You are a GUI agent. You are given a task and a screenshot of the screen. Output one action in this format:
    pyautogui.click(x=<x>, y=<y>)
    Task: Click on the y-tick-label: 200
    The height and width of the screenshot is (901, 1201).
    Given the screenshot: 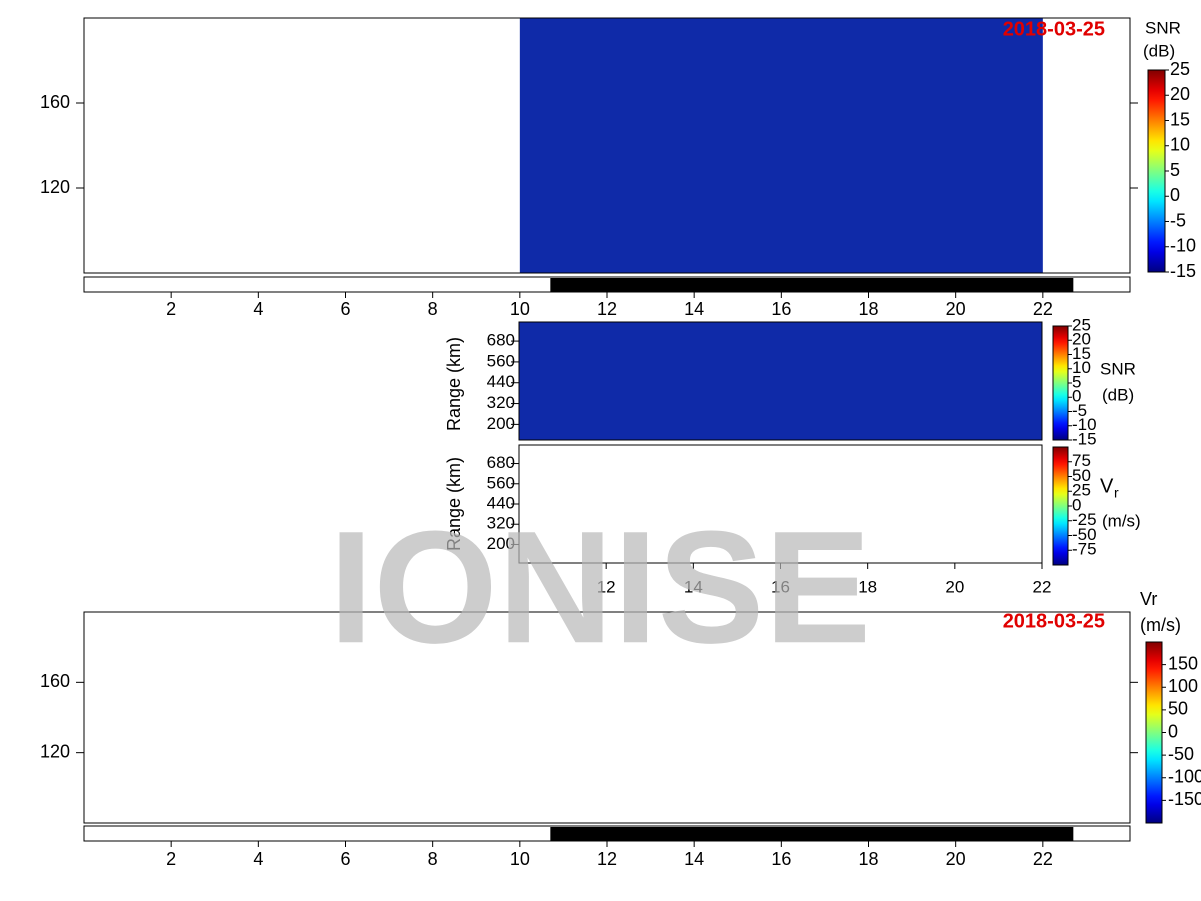 What is the action you would take?
    pyautogui.click(x=501, y=423)
    